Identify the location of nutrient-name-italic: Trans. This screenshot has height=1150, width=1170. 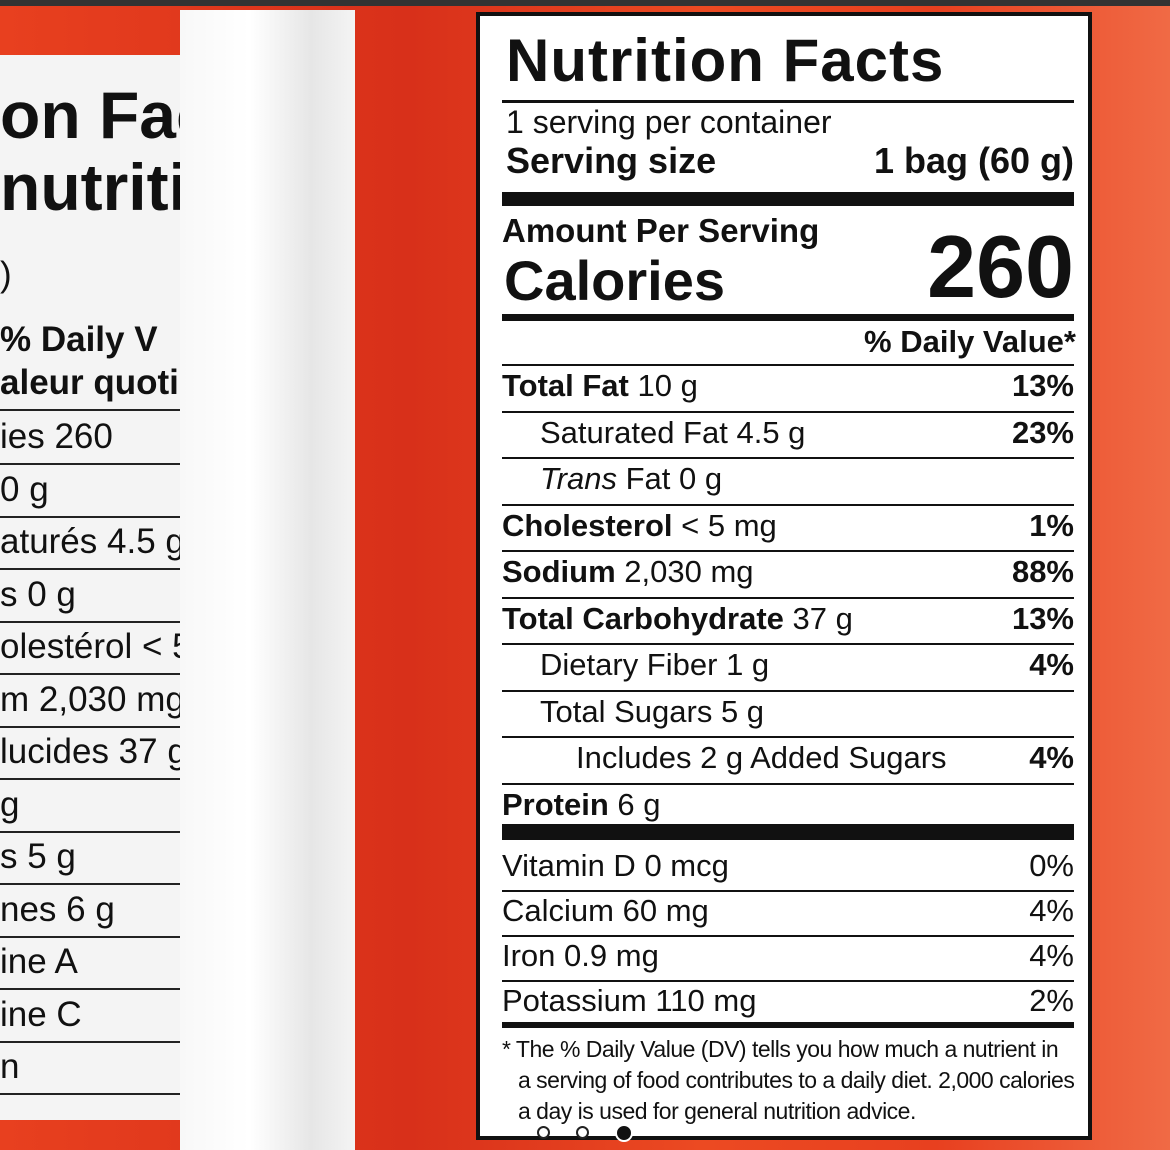
(578, 478).